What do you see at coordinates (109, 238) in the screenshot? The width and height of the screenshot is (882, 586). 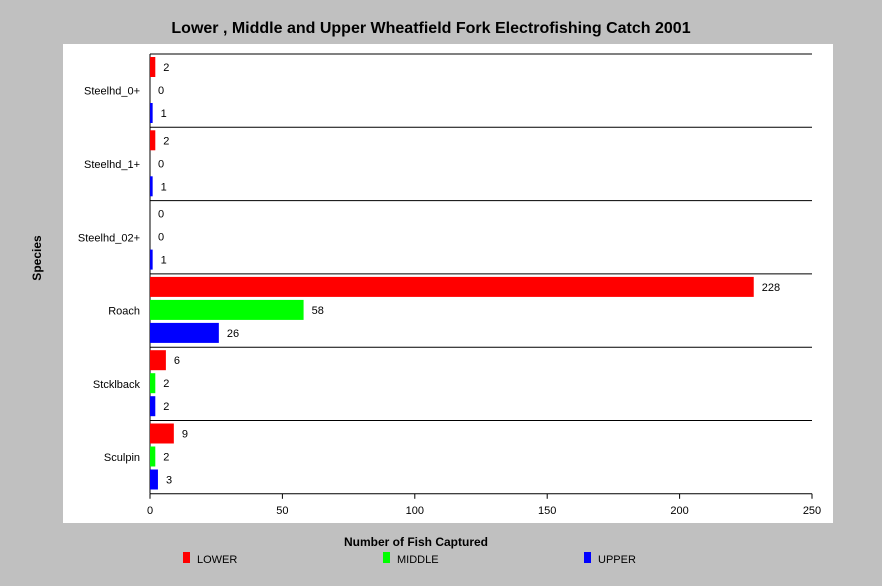 I see `category-label: Steelhd_02+` at bounding box center [109, 238].